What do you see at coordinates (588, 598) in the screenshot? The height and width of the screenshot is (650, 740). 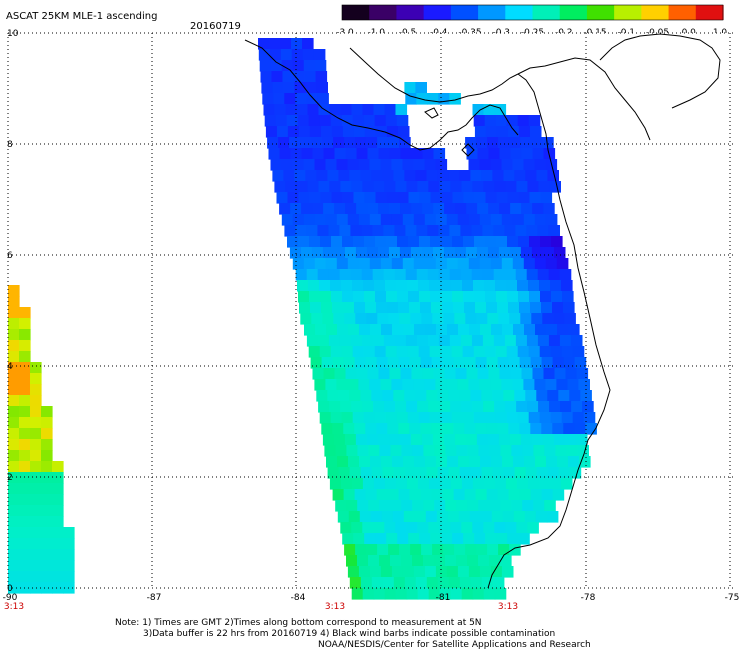 I see `longitude-tick-label: -78` at bounding box center [588, 598].